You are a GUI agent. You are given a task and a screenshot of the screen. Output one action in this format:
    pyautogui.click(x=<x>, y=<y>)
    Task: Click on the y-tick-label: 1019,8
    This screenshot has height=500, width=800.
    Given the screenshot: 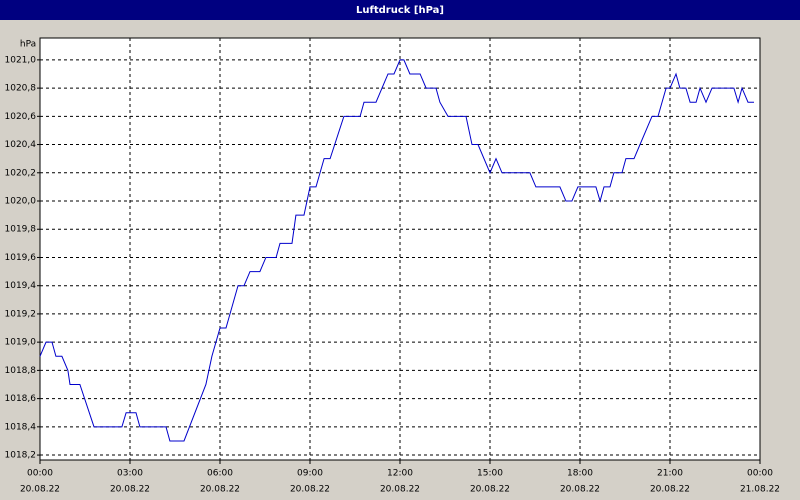 What is the action you would take?
    pyautogui.click(x=21, y=230)
    